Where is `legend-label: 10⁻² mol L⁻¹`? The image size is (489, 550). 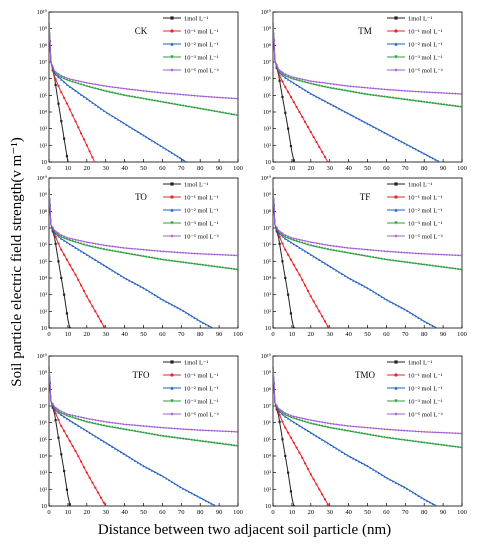
legend-label: 10⁻² mol L⁻¹ is located at coordinates (425, 45).